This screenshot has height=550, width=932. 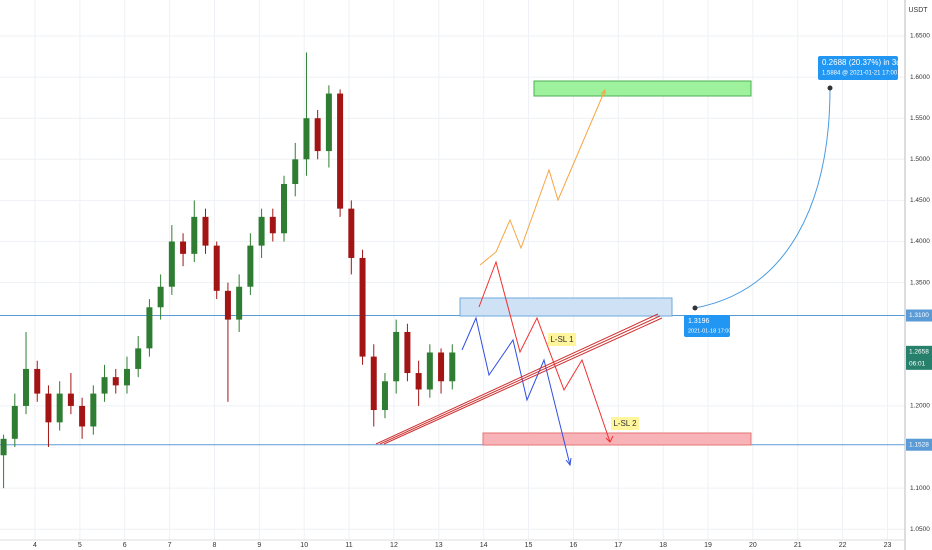 I want to click on currency: USDT, so click(x=918, y=10).